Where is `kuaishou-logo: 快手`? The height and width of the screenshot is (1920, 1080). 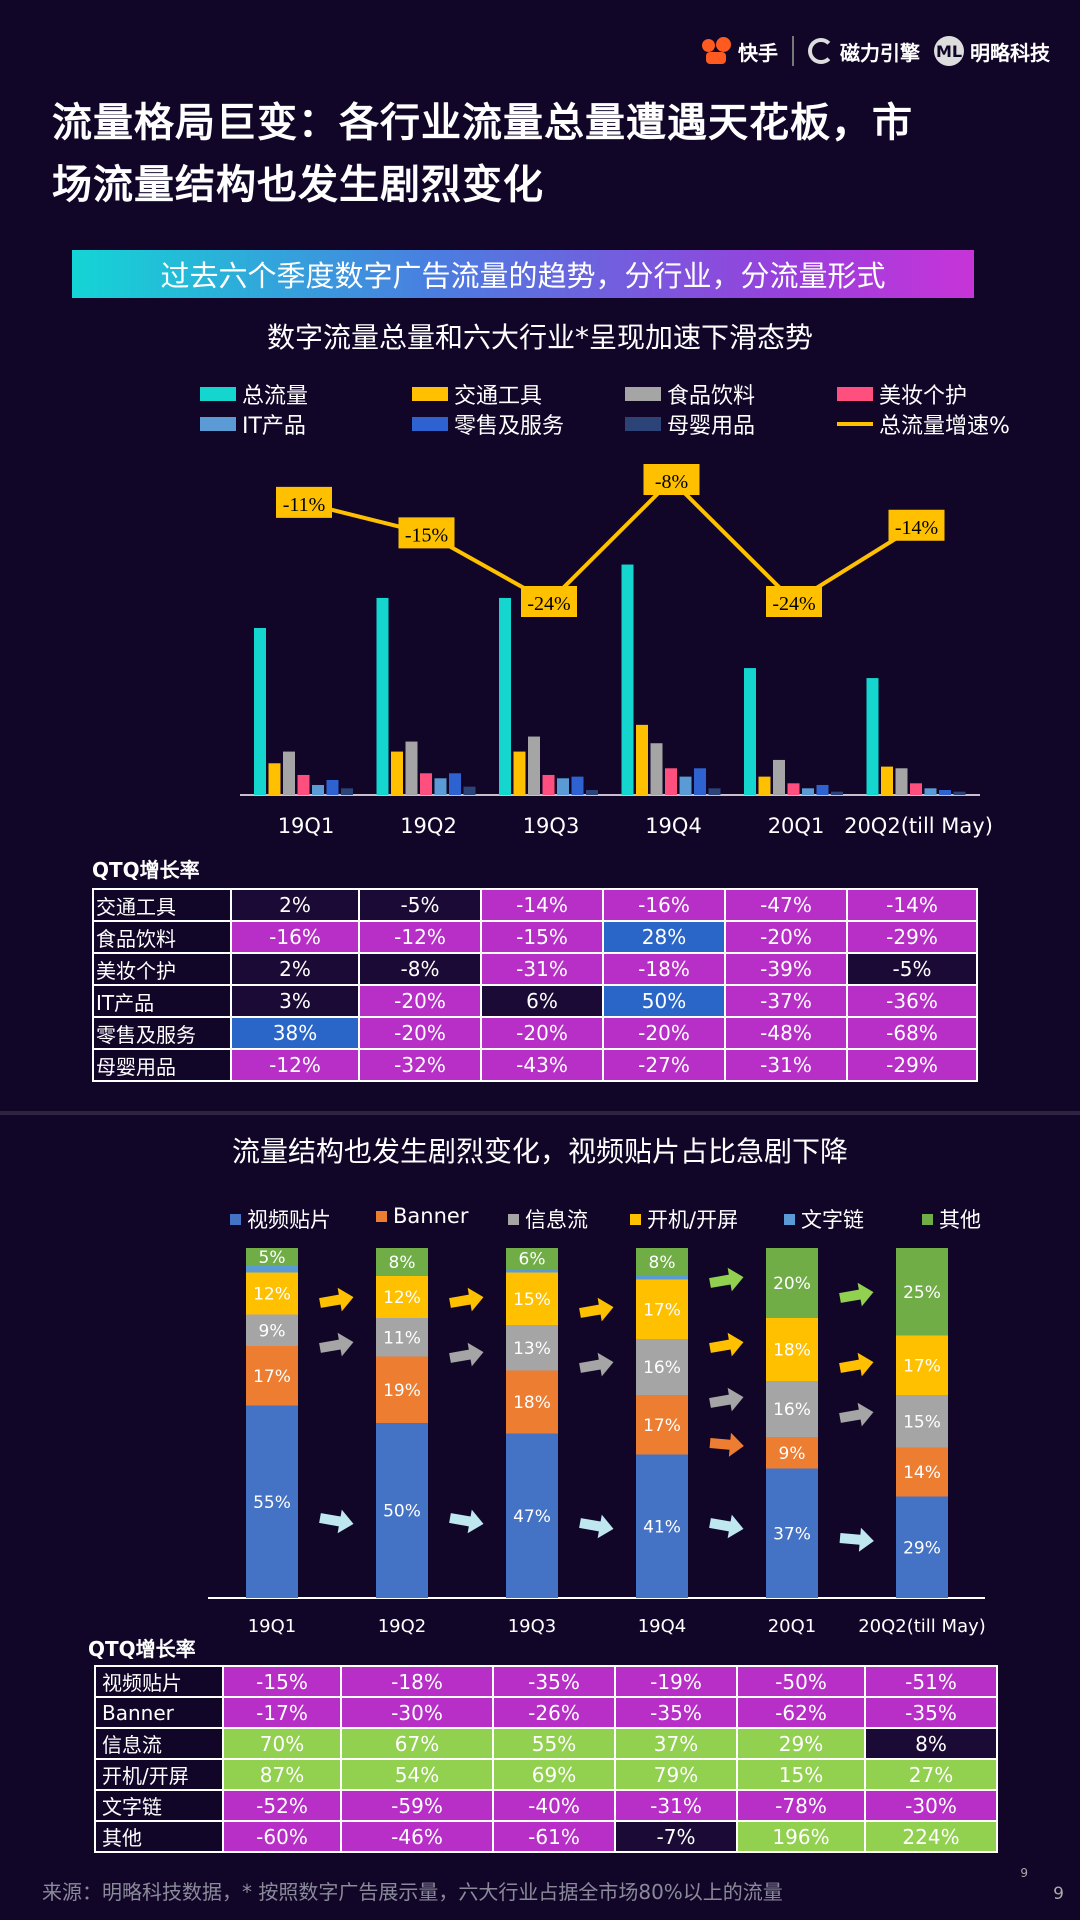 kuaishou-logo: 快手 is located at coordinates (740, 51).